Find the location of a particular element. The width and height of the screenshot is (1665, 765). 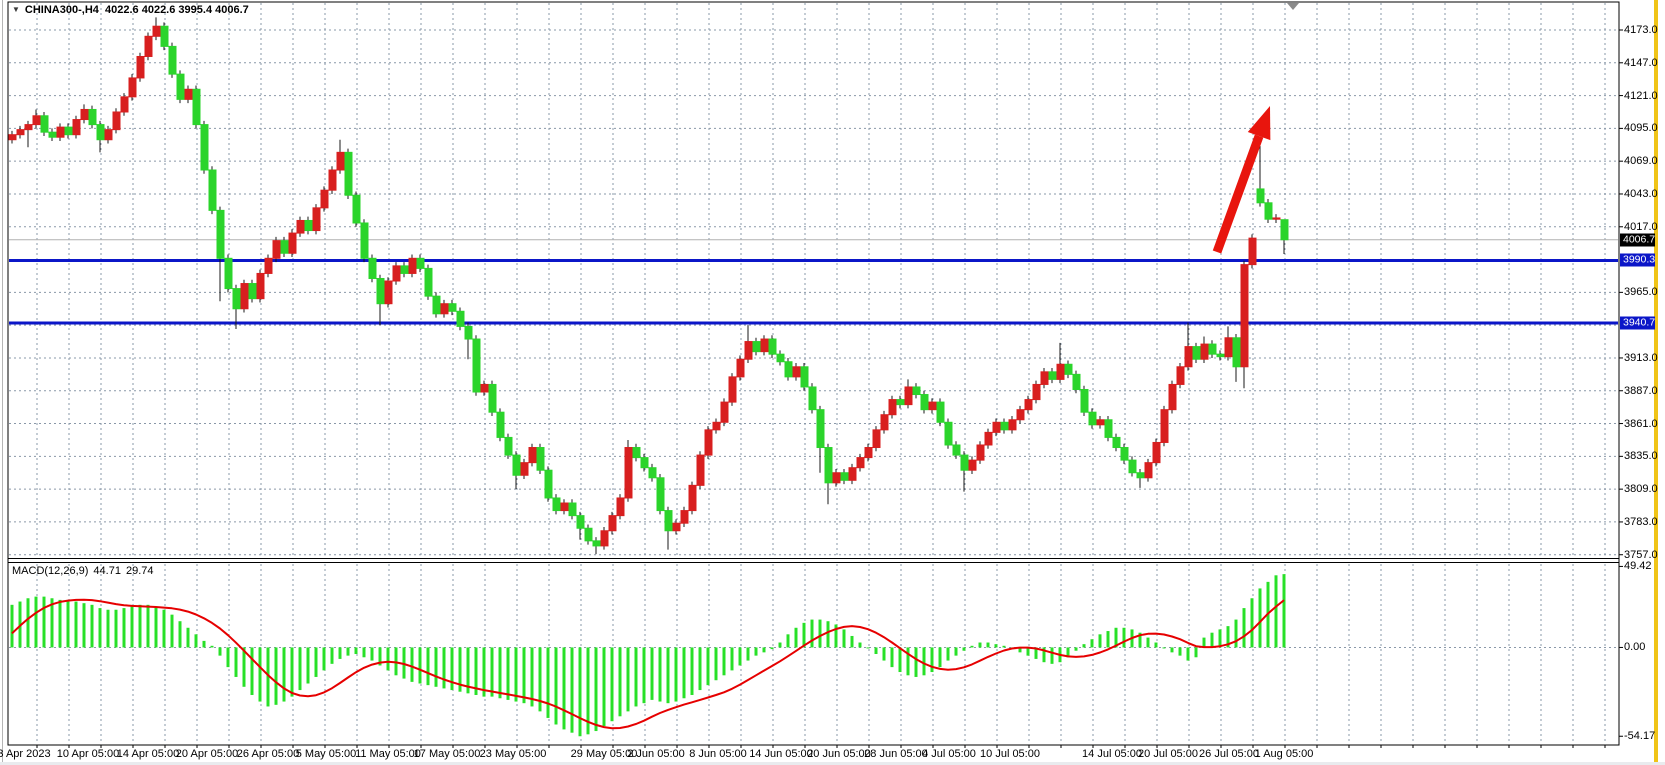

time-axis-label: 23 May 05:00 is located at coordinates (513, 754).